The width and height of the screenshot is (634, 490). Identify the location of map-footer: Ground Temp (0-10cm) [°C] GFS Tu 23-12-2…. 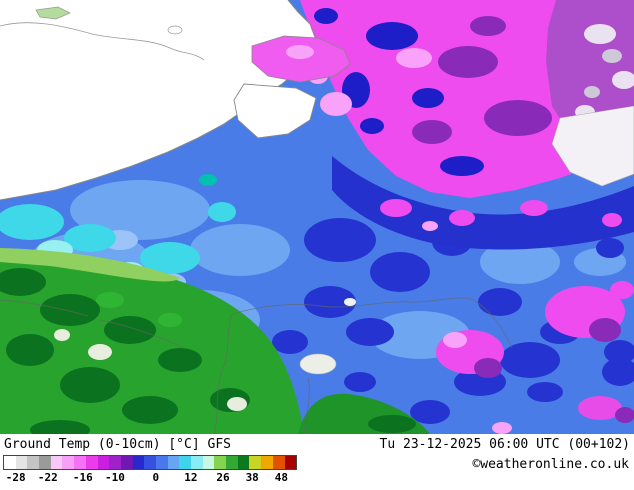
(317, 462).